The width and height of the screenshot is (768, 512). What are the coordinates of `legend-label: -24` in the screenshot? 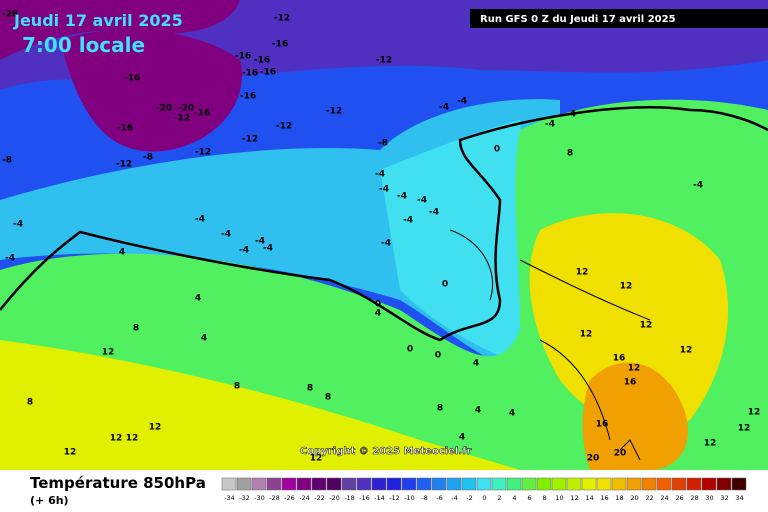 It's located at (304, 498).